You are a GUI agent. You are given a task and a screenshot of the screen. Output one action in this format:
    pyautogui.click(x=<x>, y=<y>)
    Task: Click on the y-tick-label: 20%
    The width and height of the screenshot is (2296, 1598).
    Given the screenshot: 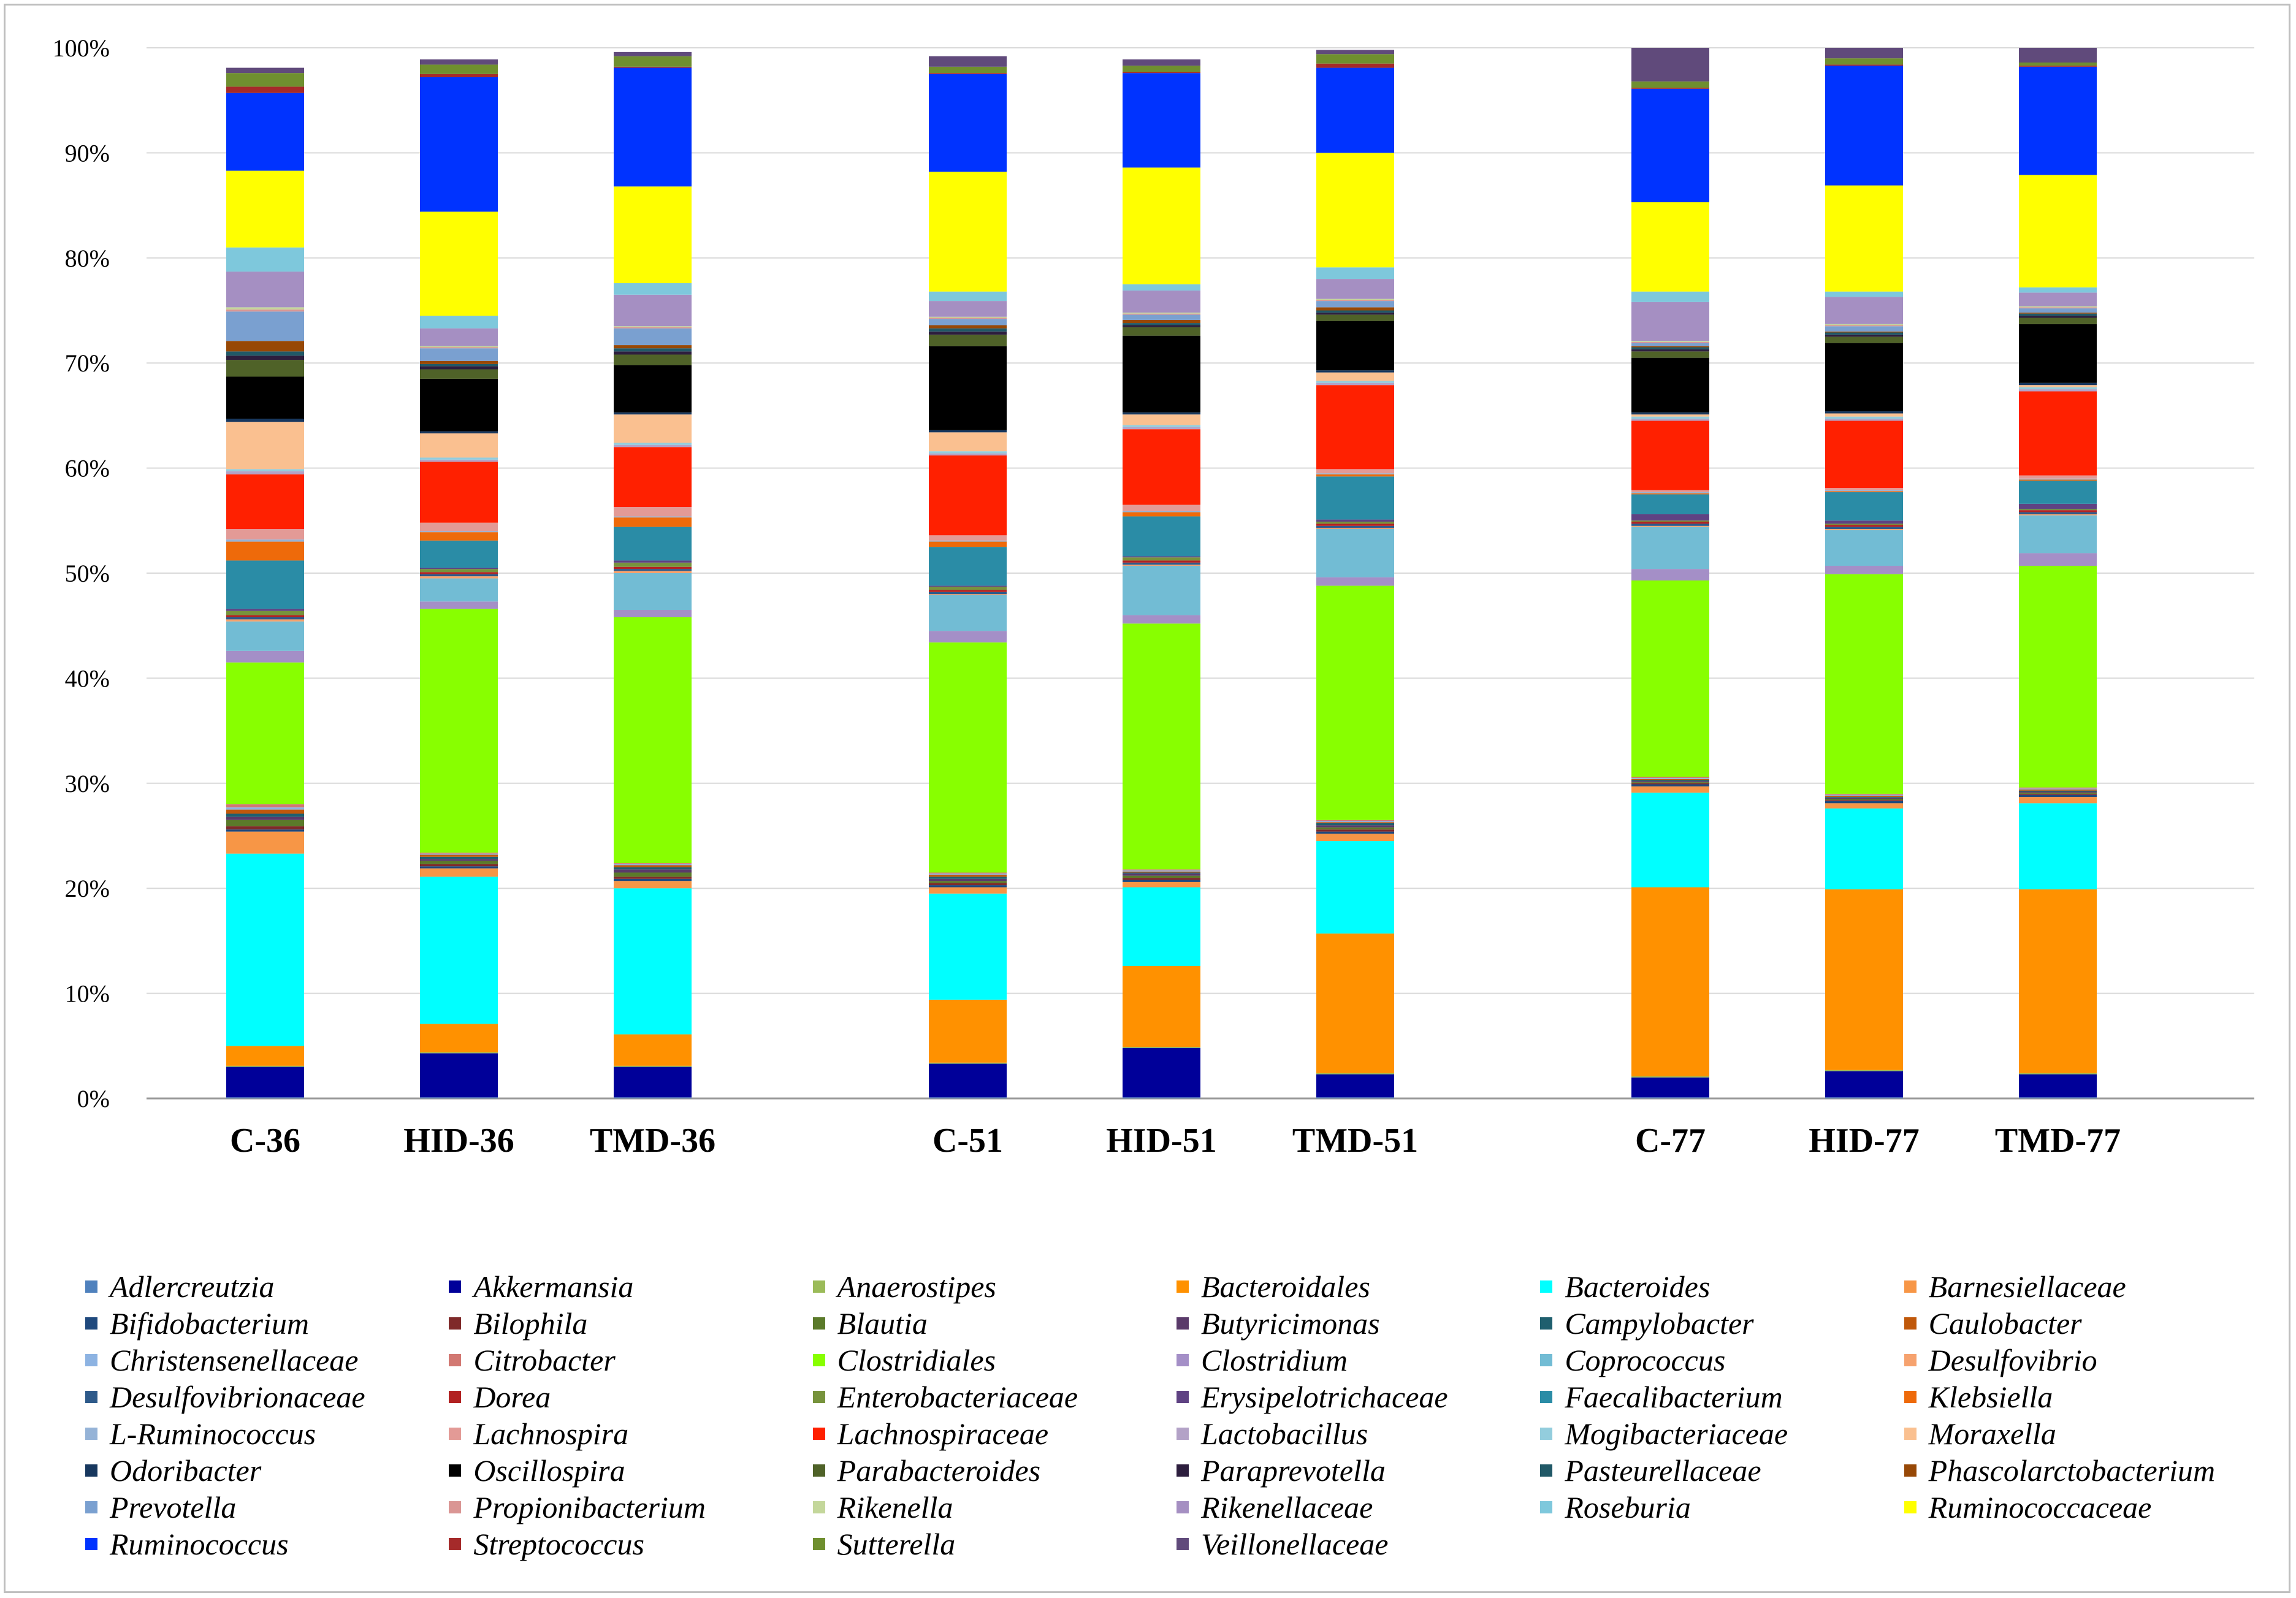 What is the action you would take?
    pyautogui.click(x=87, y=888)
    